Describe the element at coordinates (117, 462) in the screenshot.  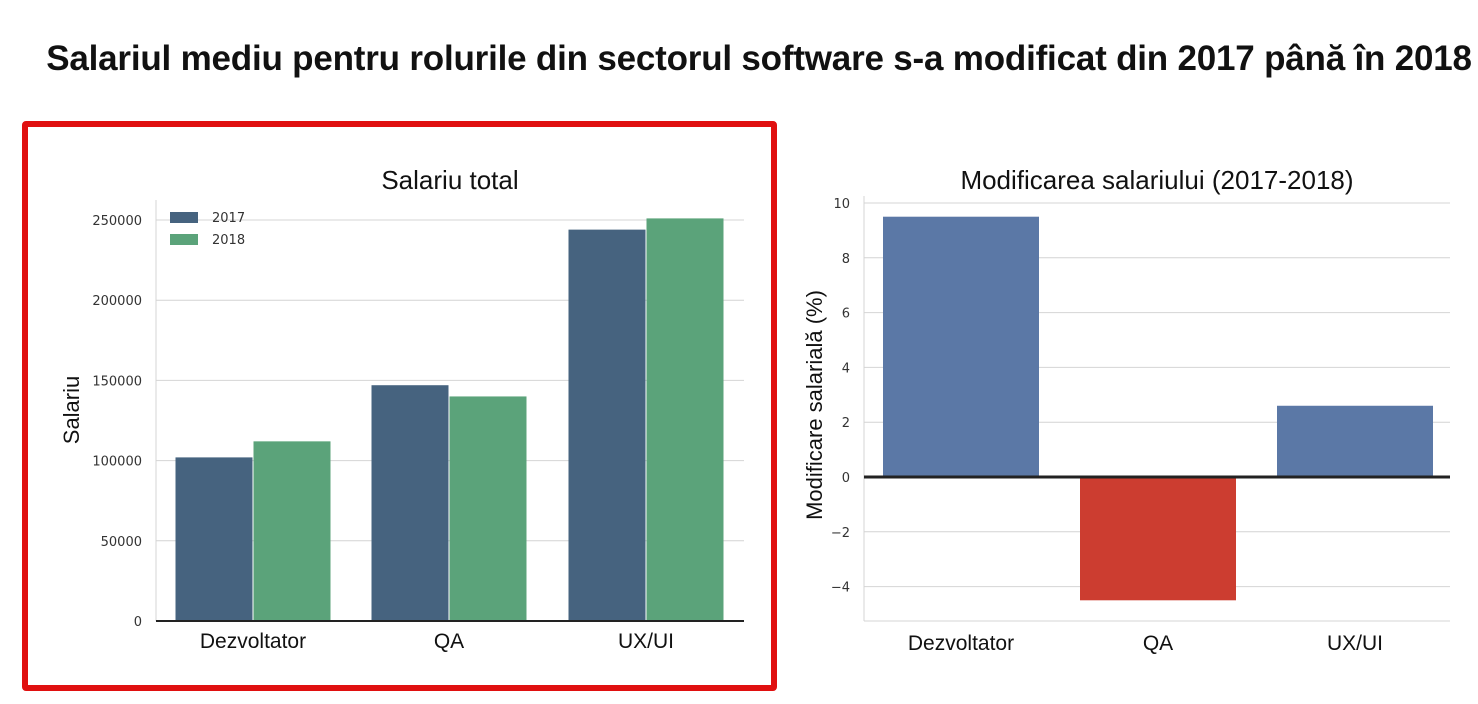
I see `y-tick-label: 100000` at that location.